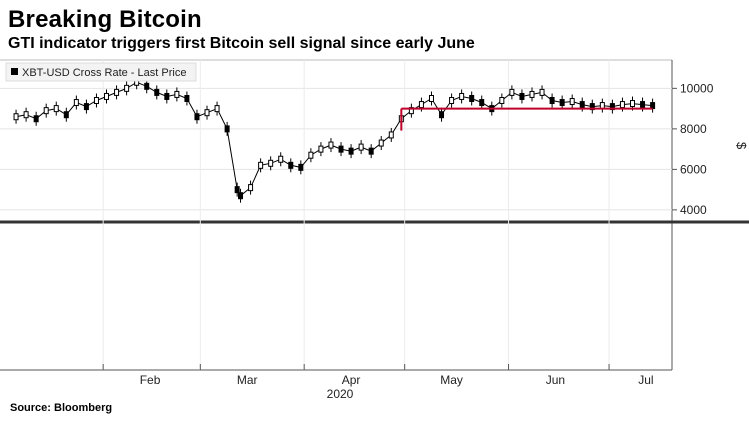 The image size is (749, 423). Describe the element at coordinates (693, 129) in the screenshot. I see `y-tick-label: 8000` at that location.